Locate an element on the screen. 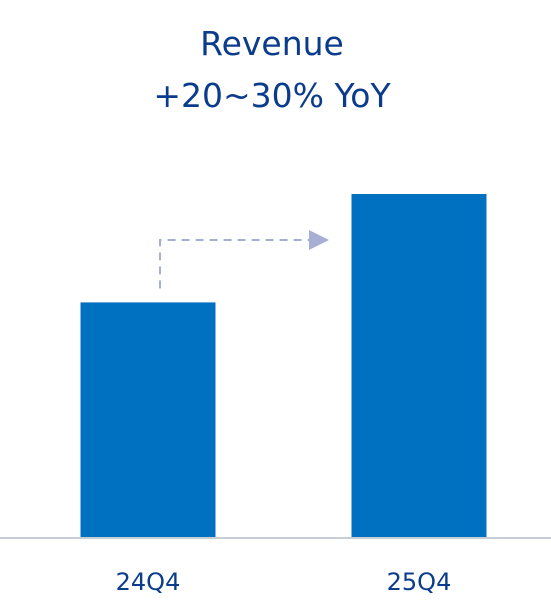  growth-arrow is located at coordinates (244, 259).